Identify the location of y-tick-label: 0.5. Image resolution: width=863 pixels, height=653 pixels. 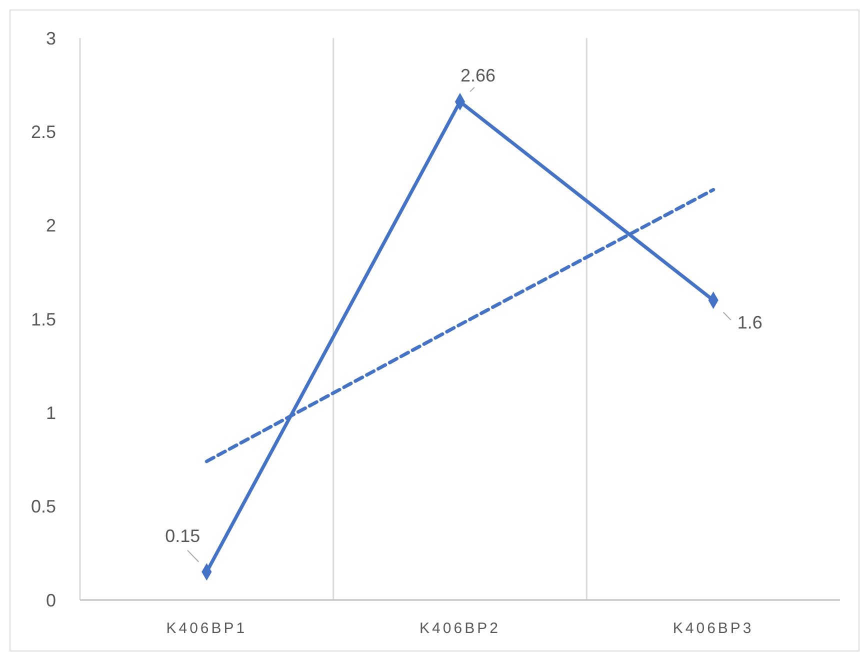
(43, 506).